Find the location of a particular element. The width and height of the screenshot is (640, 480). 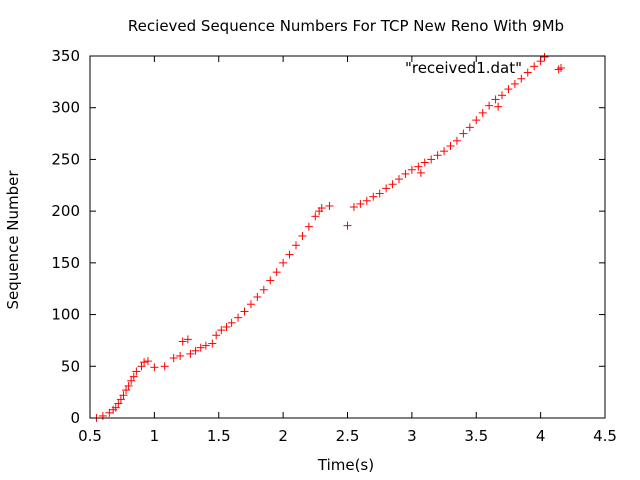

y-tick-label: 0 is located at coordinates (75, 418).